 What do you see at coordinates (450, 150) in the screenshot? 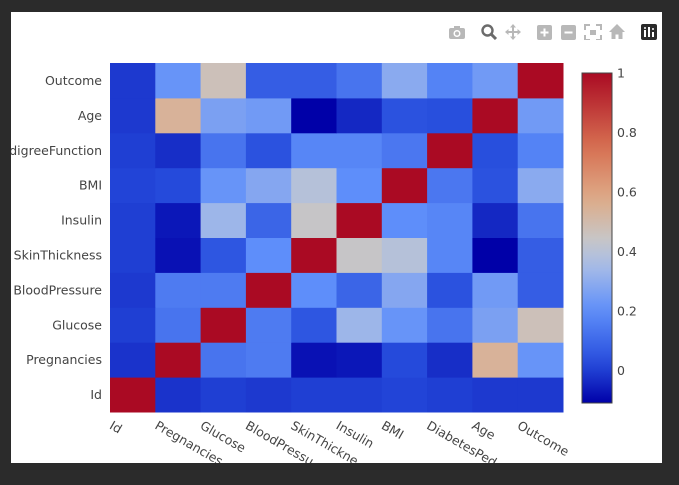
I see `heatmap-cell-DiabetesPedigreeFunction-DiabetesPedigreeFunction` at bounding box center [450, 150].